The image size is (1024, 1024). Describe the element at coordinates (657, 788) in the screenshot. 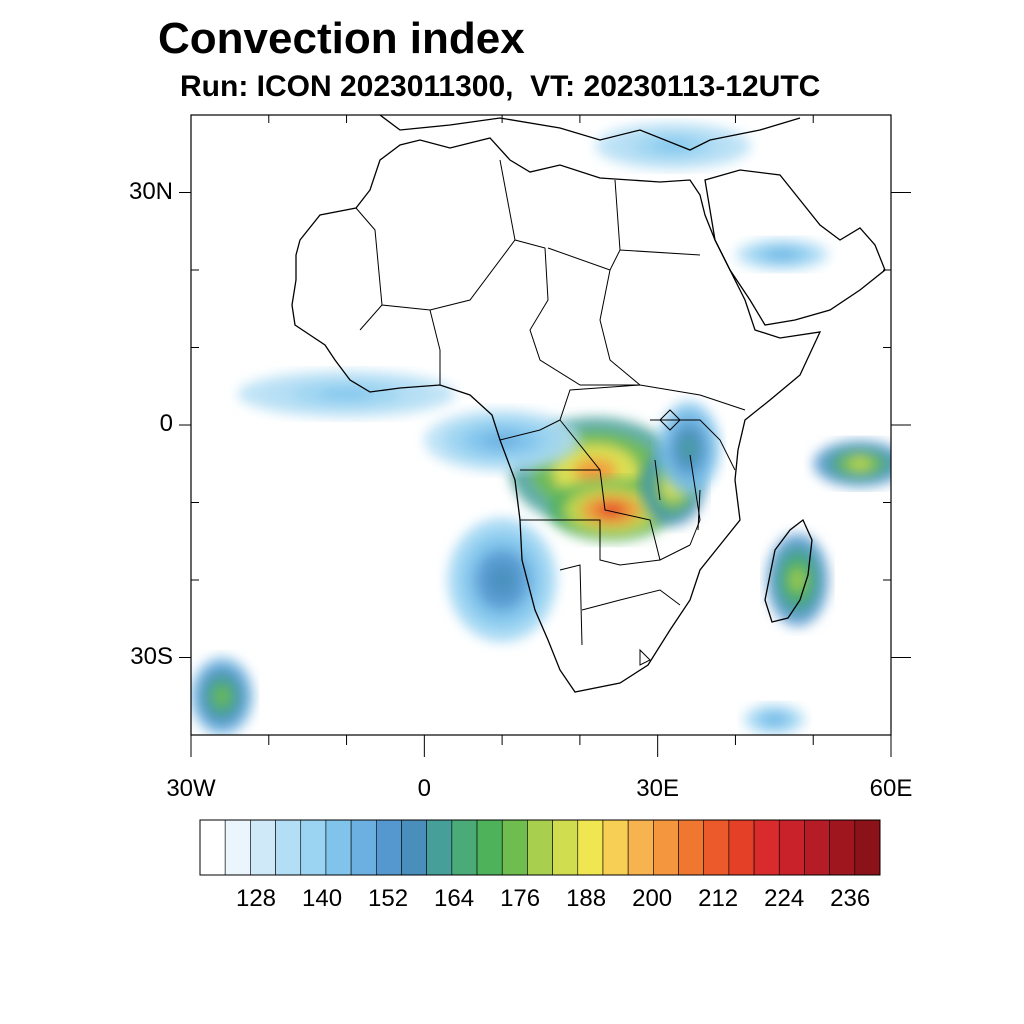

I see `lon-label: 30E` at that location.